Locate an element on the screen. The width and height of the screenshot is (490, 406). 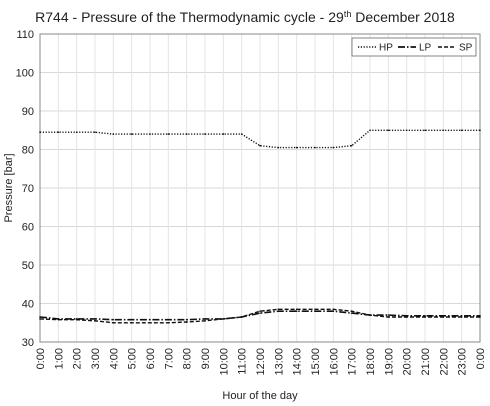
x-tick-label: 5:00 is located at coordinates (133, 358).